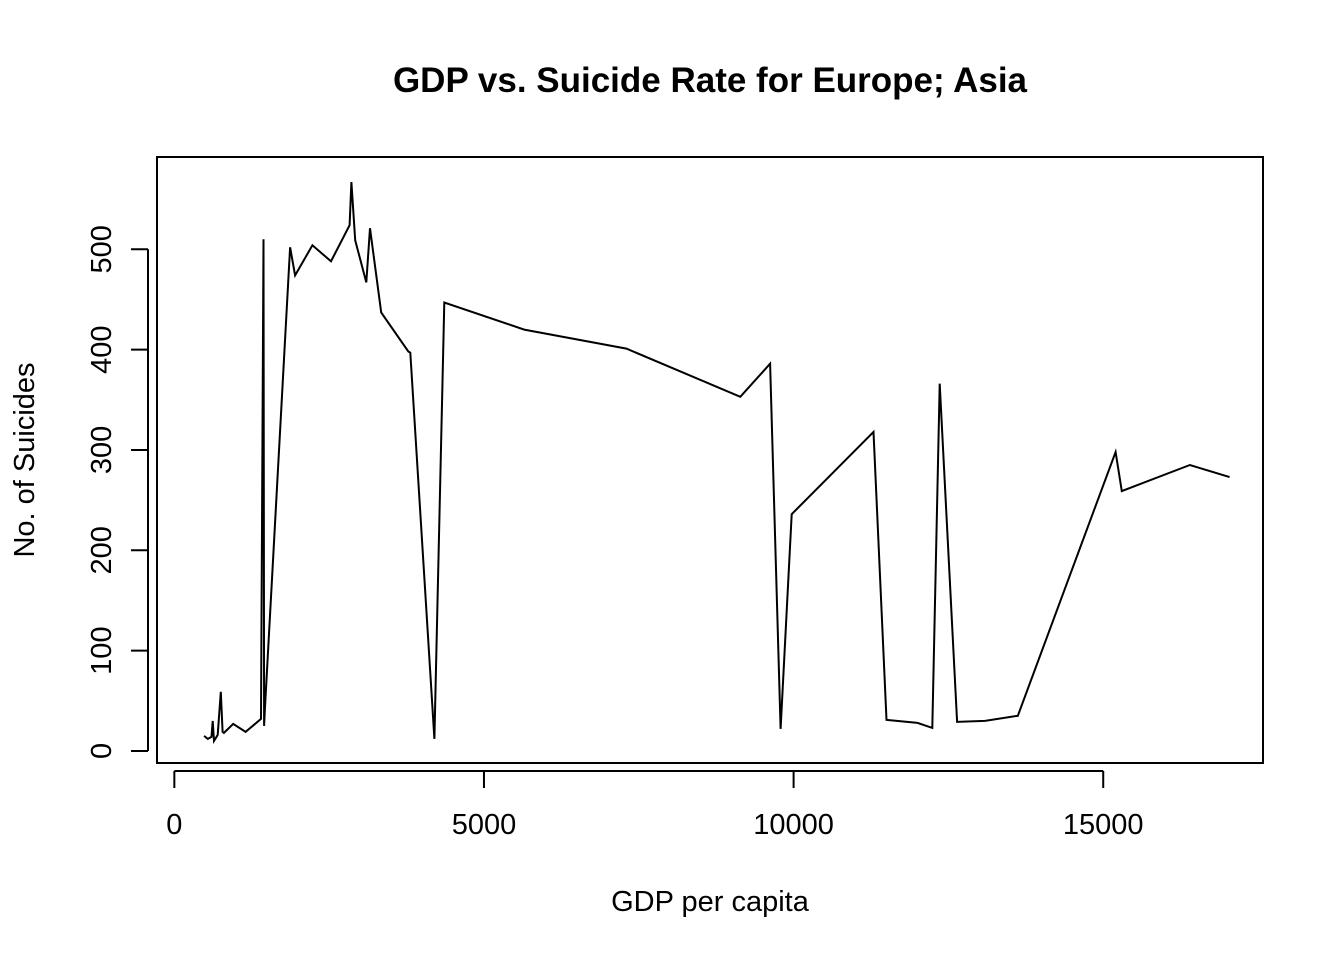 The width and height of the screenshot is (1344, 960). I want to click on x-axis-label: GDP per capita, so click(710, 902).